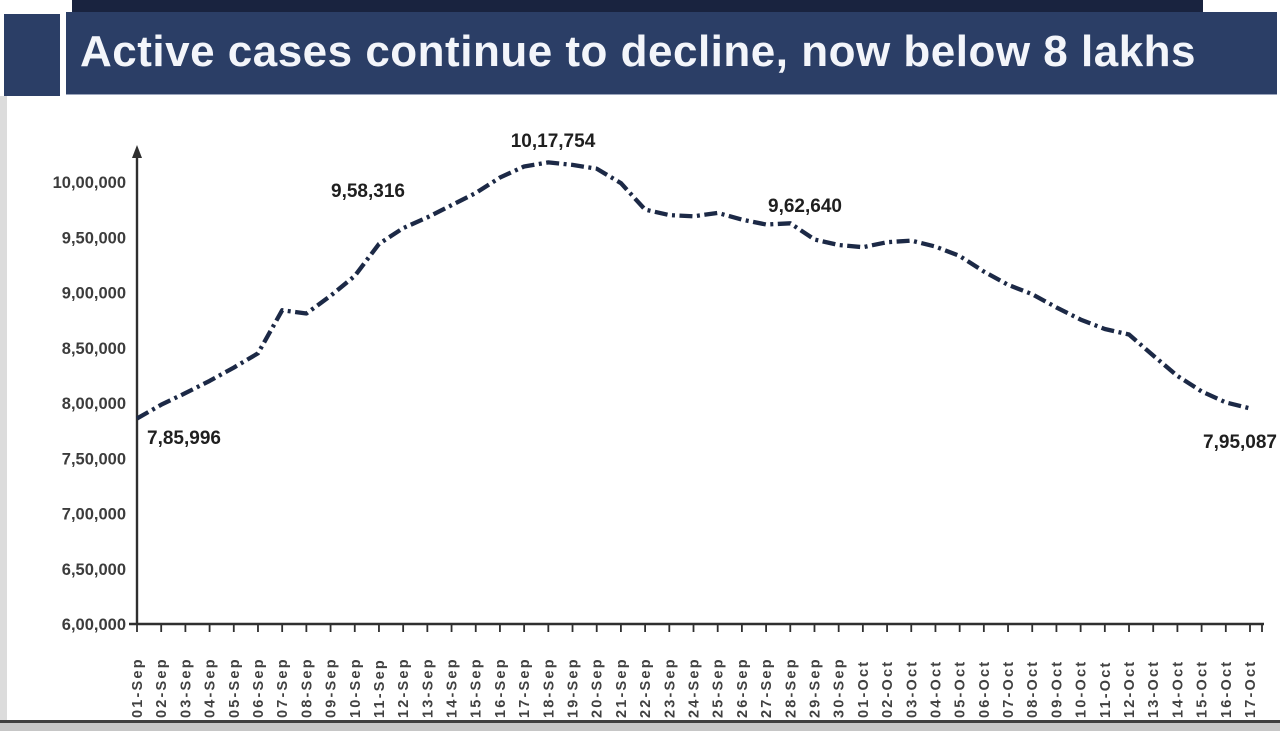 Image resolution: width=1280 pixels, height=731 pixels. What do you see at coordinates (1203, 689) in the screenshot?
I see `x-tick-label: 15-Oct` at bounding box center [1203, 689].